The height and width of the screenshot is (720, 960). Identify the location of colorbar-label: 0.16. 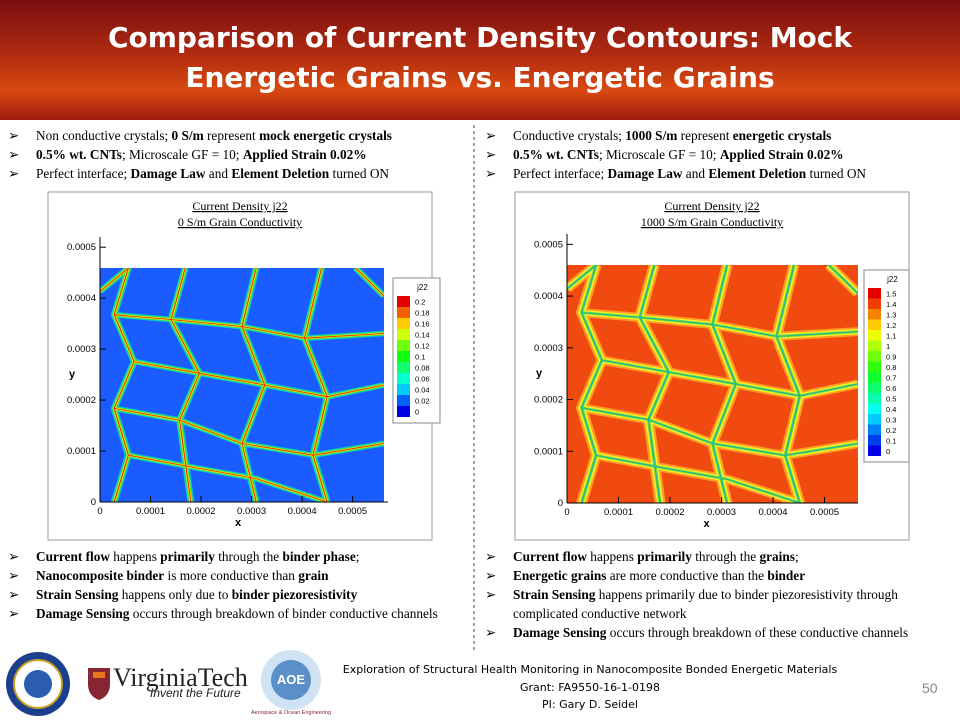
(422, 324).